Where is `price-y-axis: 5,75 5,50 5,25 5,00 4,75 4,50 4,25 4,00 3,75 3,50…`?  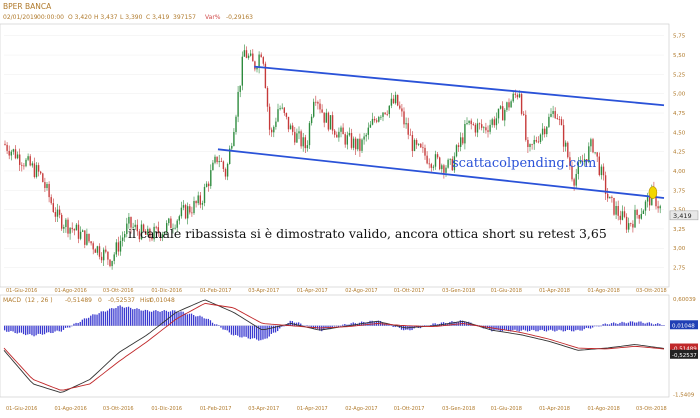 price-y-axis: 5,75 5,50 5,25 5,00 4,75 4,50 4,25 4,00 3,75 3,50… is located at coordinates (679, 153).